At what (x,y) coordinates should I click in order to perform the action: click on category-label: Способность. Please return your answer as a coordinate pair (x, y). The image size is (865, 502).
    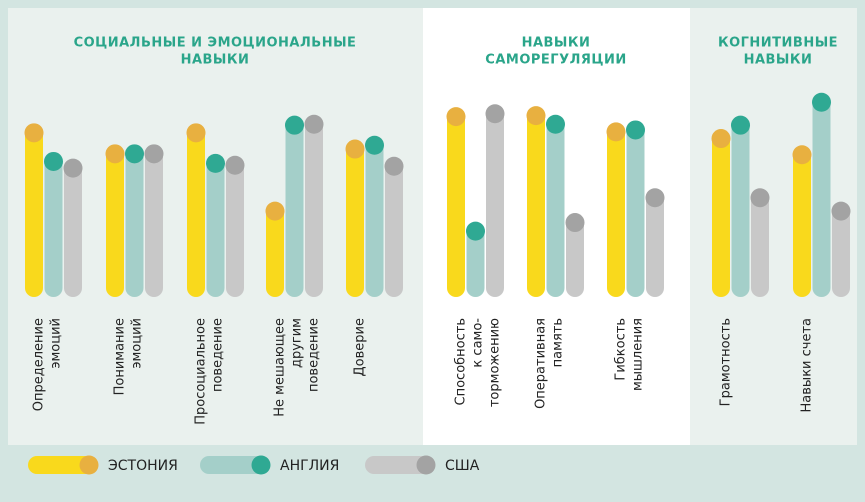
    Looking at the image, I should click on (461, 361).